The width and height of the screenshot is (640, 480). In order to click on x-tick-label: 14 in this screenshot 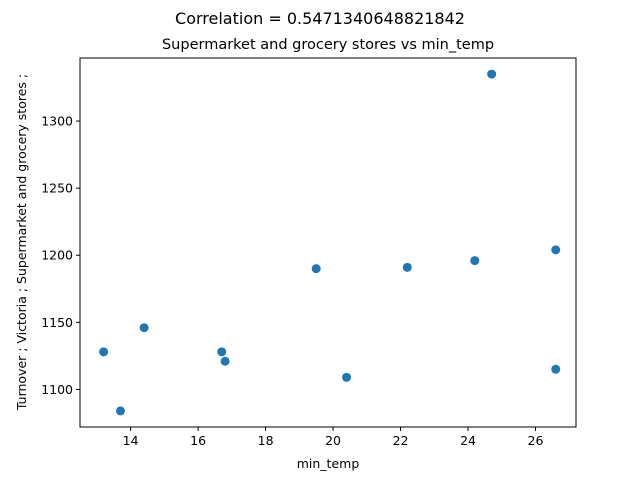, I will do `click(131, 440)`.